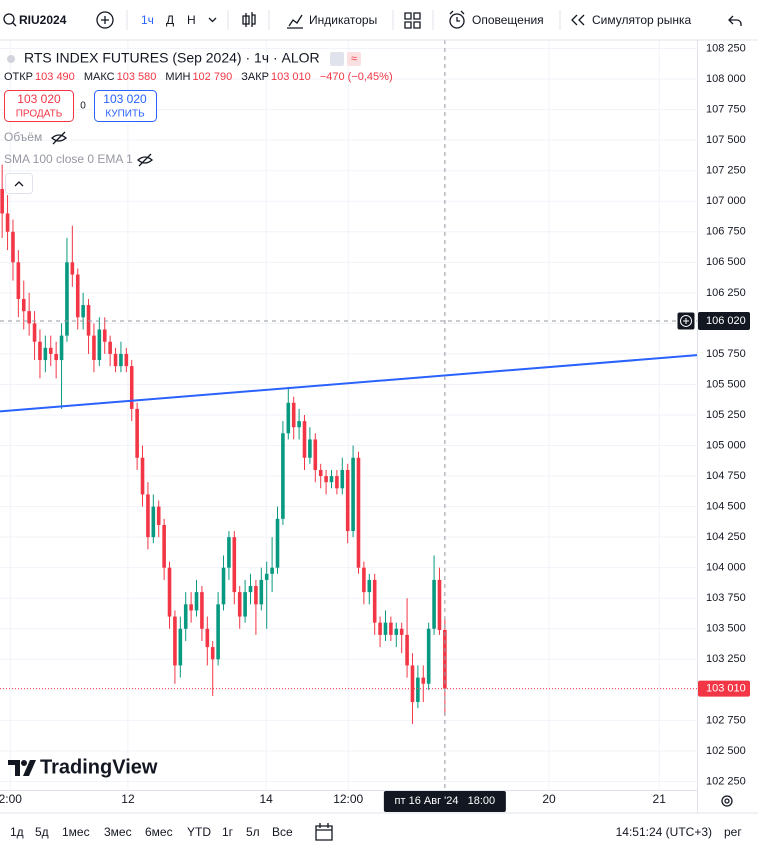 The height and width of the screenshot is (850, 758). I want to click on crosshair-price-badge, so click(724, 320).